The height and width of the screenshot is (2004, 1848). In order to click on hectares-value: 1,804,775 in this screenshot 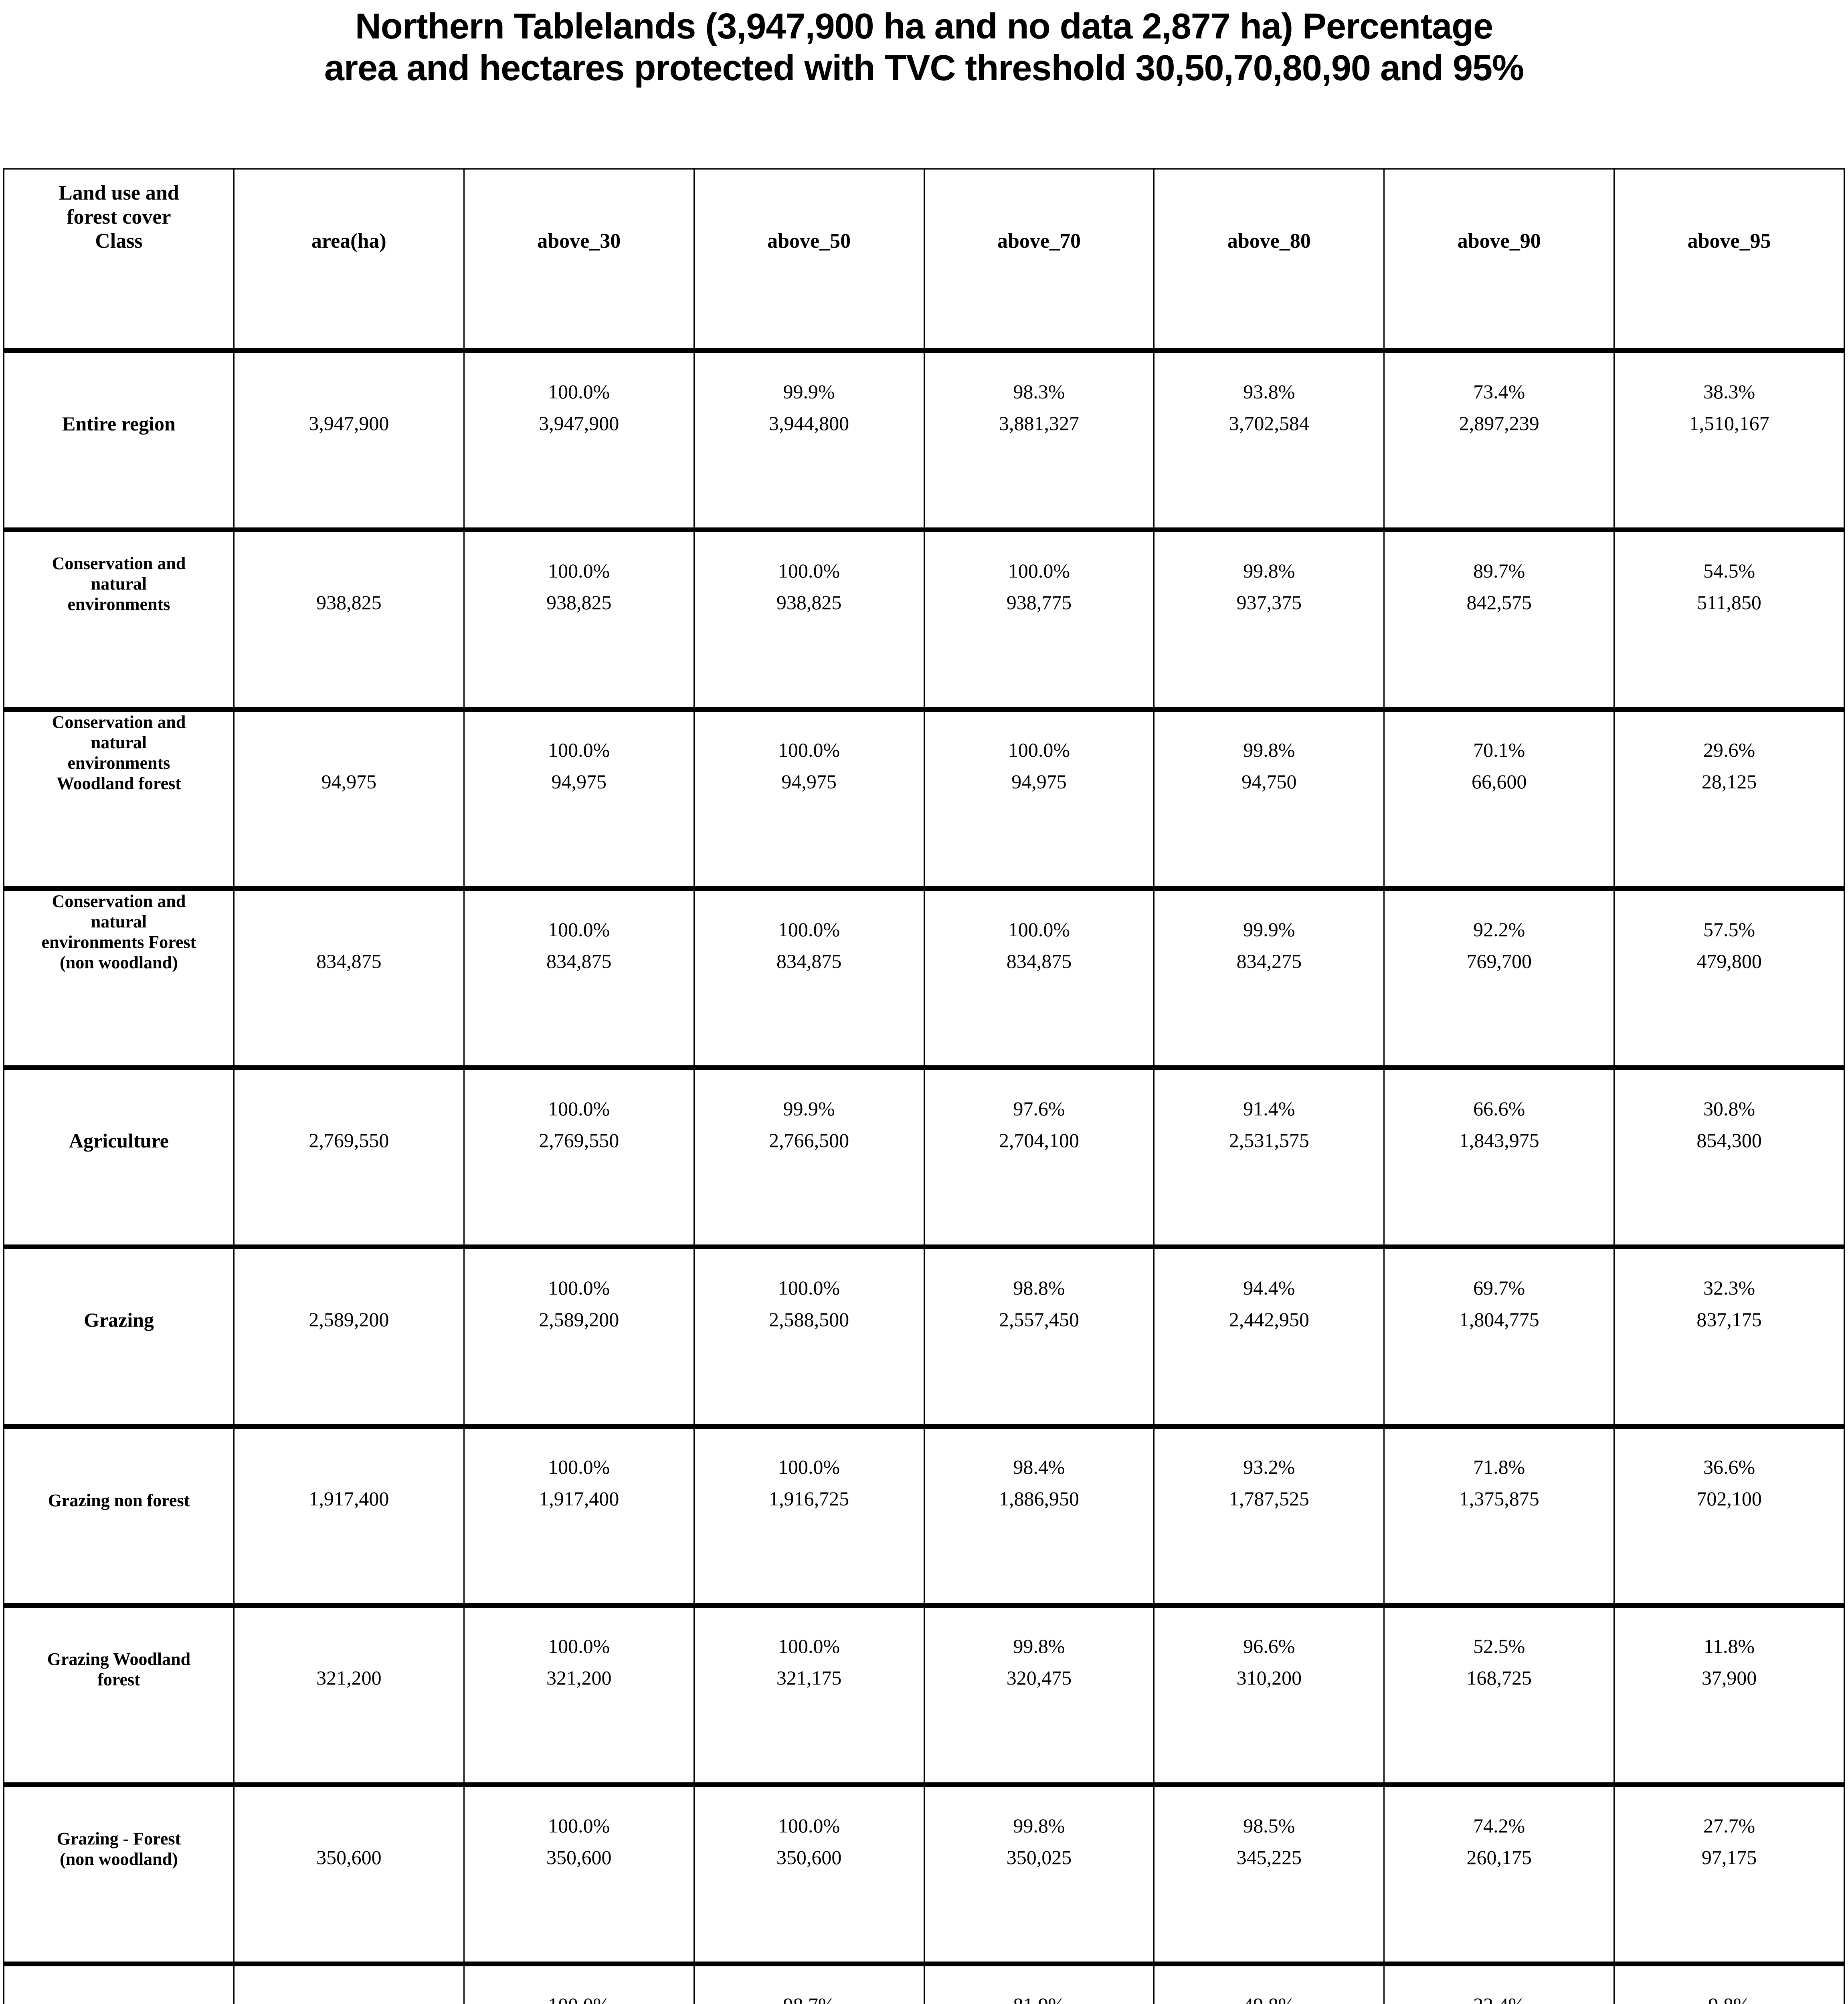, I will do `click(1499, 1319)`.